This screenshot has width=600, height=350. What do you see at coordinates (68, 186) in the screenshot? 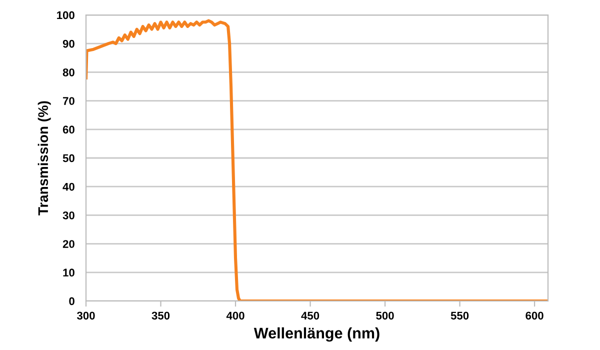
I see `y-tick-label: 40` at bounding box center [68, 186].